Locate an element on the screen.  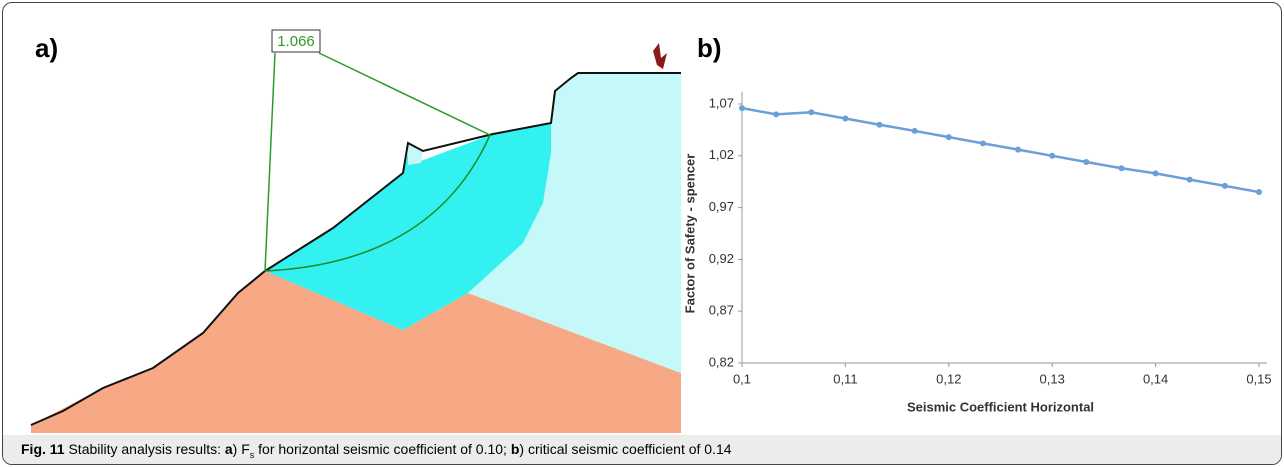
x-axis-label: Seismic Coefficient Horizontal is located at coordinates (1000, 406).